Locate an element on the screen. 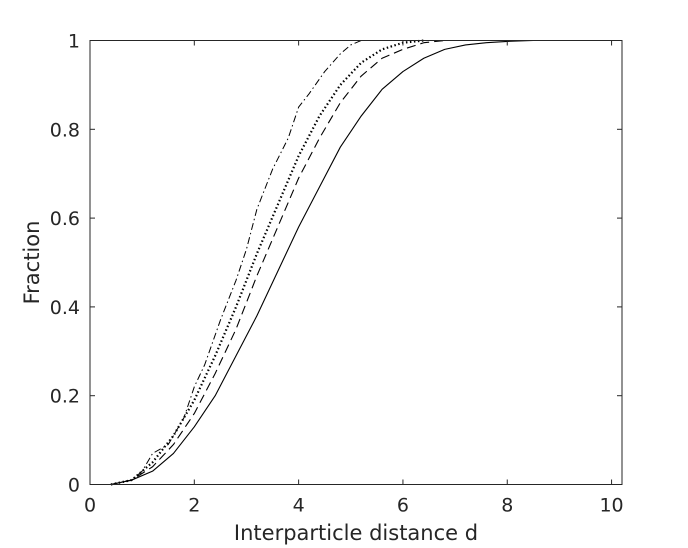 The height and width of the screenshot is (548, 688). x-tick-label: 6 is located at coordinates (403, 506).